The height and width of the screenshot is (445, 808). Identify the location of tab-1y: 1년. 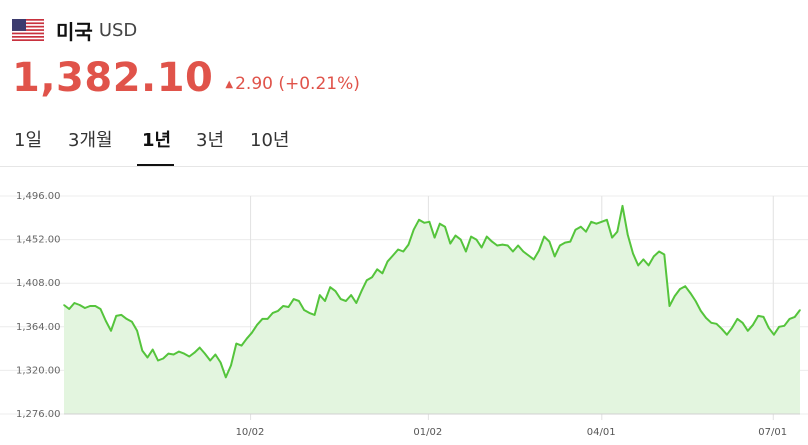
(157, 140).